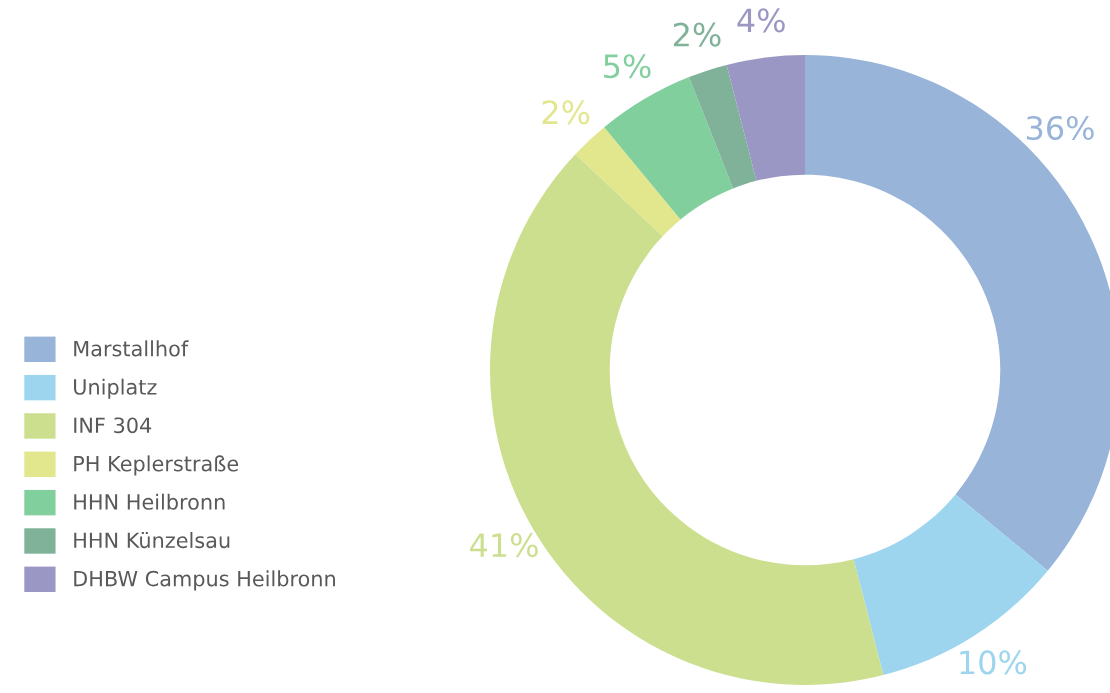 This screenshot has width=1110, height=693. What do you see at coordinates (993, 662) in the screenshot?
I see `data-label: 10%` at bounding box center [993, 662].